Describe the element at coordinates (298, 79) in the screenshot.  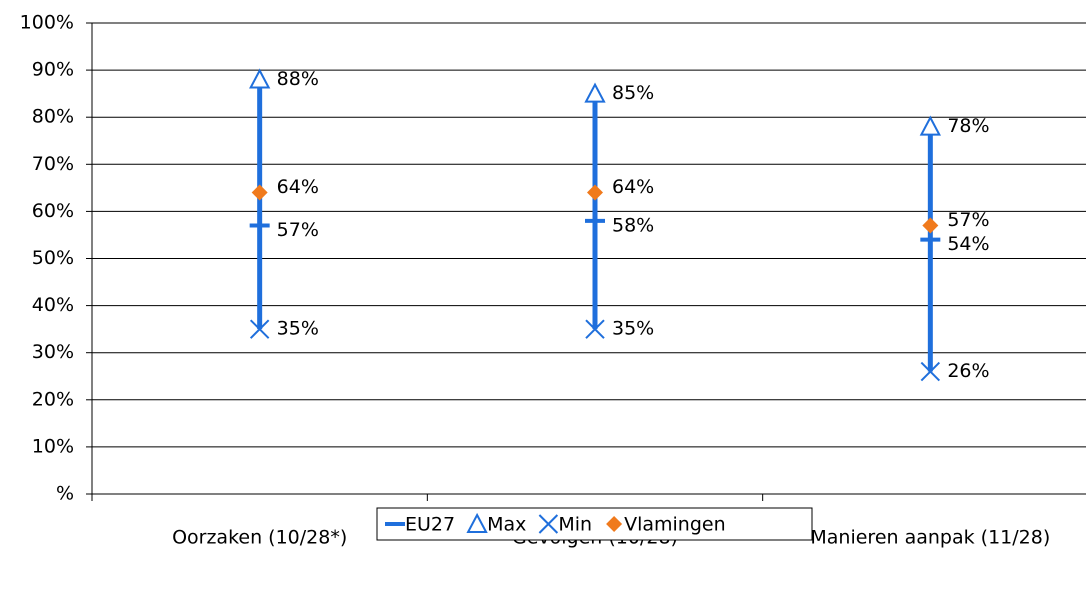
I see `data-label: 88%` at that location.